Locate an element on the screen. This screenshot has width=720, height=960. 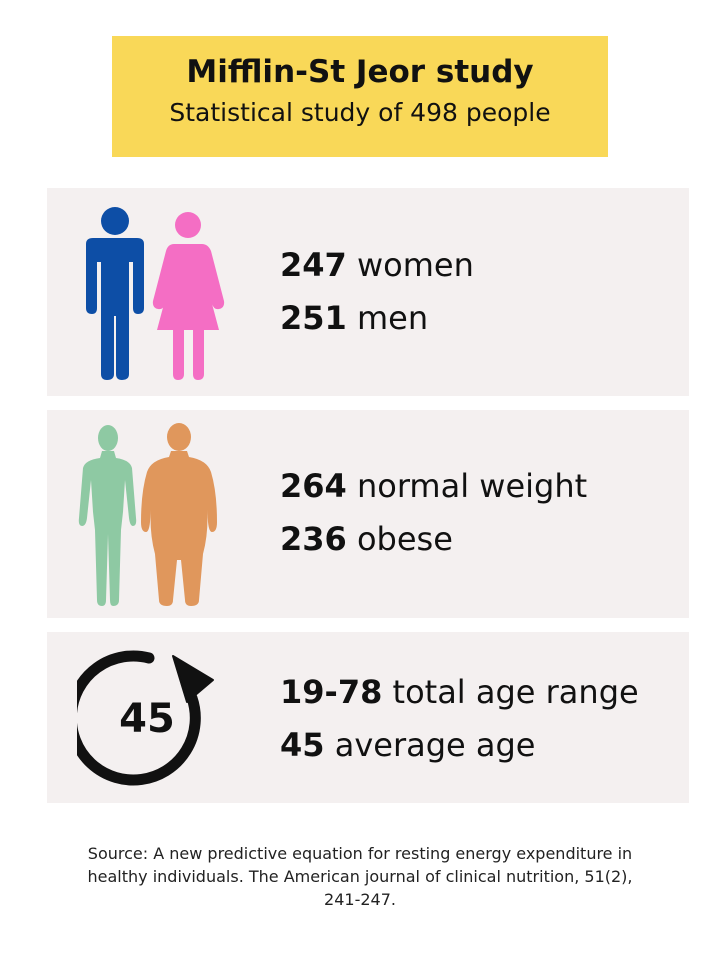
average-age-stat: 45 average age is located at coordinates (408, 745).